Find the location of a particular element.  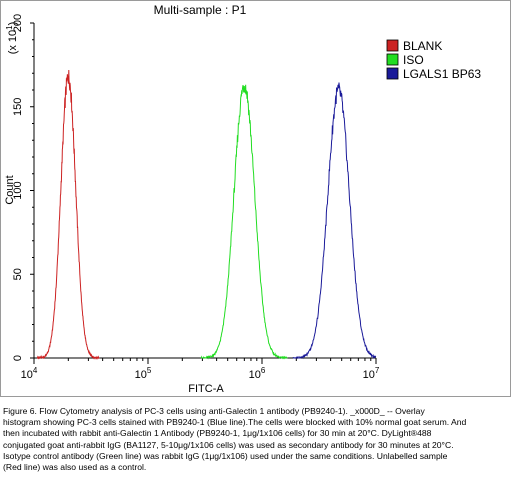

caption-line: (Red line) was also used as a control. is located at coordinates (75, 467).